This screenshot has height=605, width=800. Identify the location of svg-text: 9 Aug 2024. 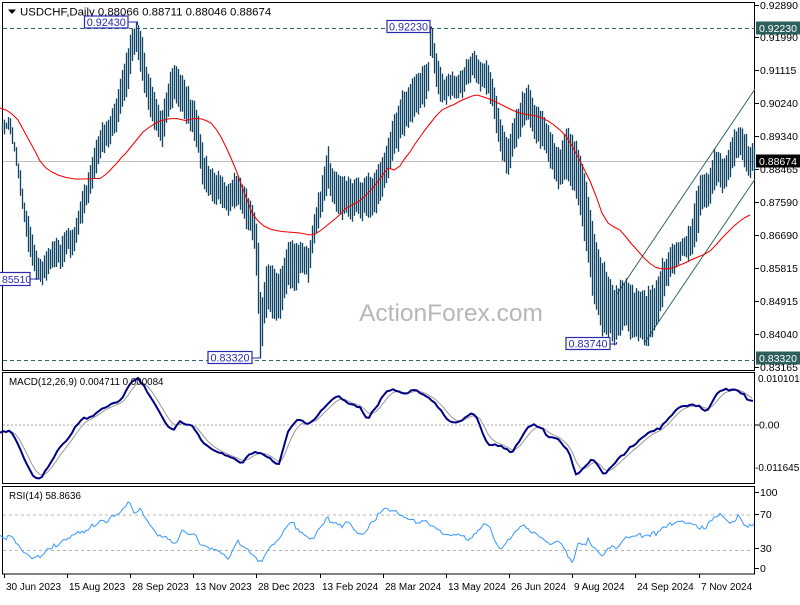
(599, 587).